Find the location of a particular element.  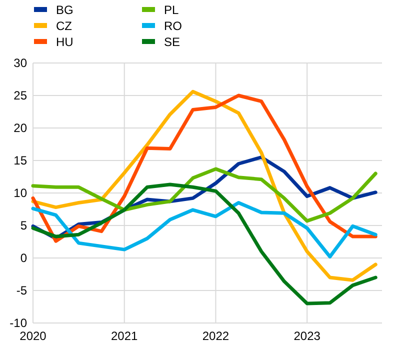

x-tick-label: 2020 is located at coordinates (33, 336).